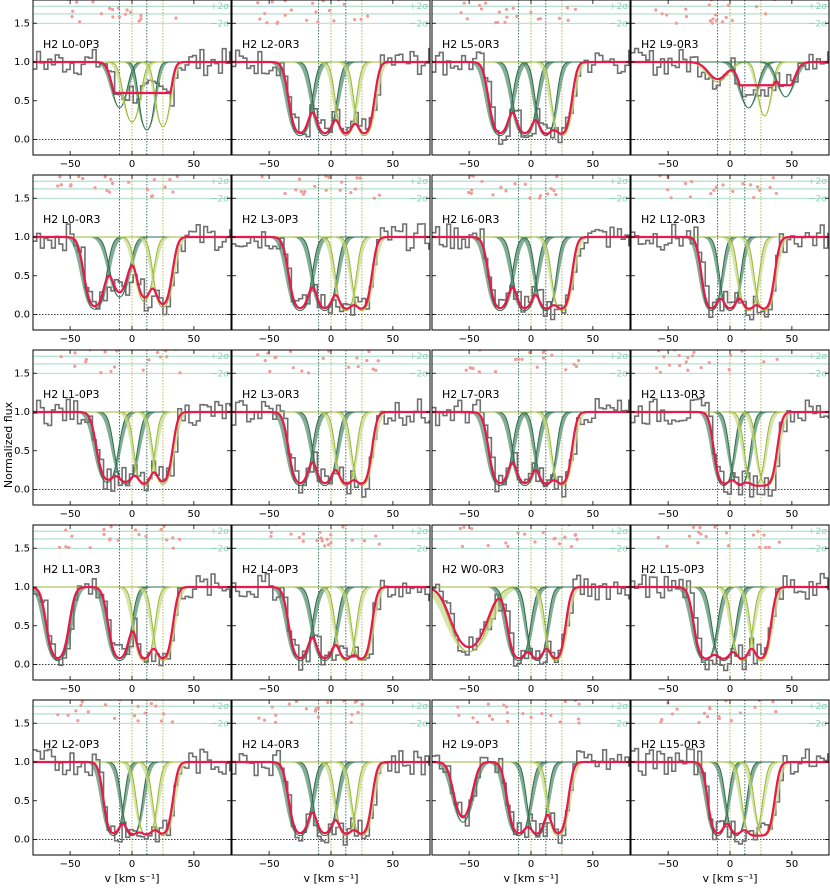 Image resolution: width=830 pixels, height=890 pixels. I want to click on y-tick-label: 0.5, so click(22, 626).